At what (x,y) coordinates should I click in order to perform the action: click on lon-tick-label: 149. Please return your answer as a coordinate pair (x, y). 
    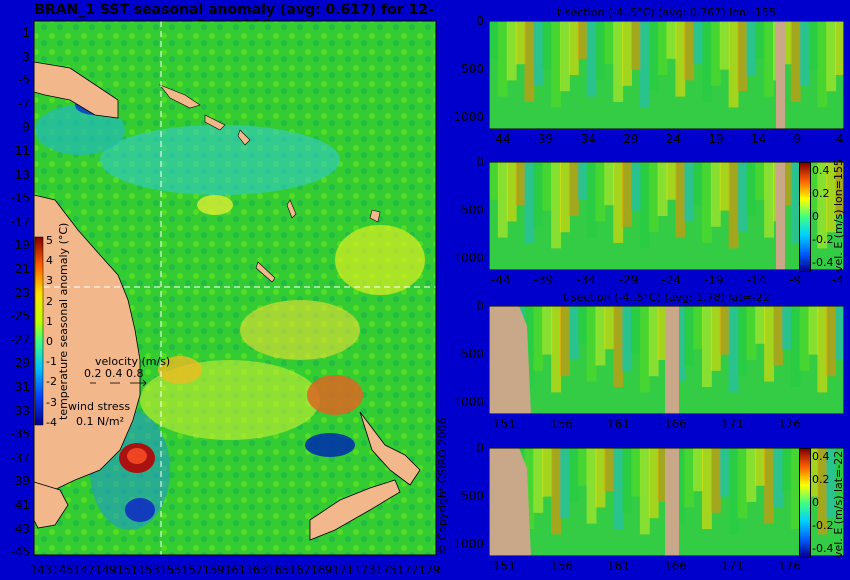
    Looking at the image, I should click on (105, 570).